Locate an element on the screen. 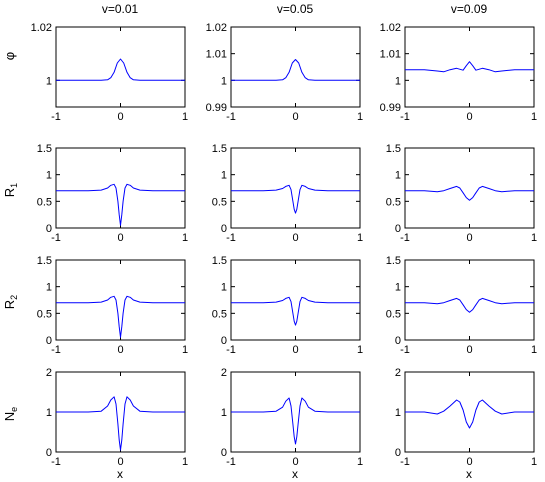 This screenshot has height=482, width=545. series-line-r1-col2 is located at coordinates (295, 199).